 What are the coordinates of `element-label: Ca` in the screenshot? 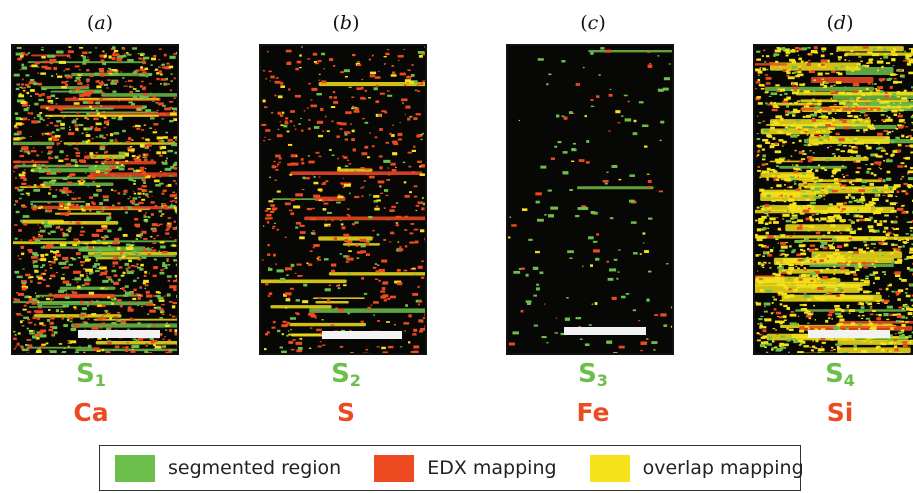 It's located at (91, 412).